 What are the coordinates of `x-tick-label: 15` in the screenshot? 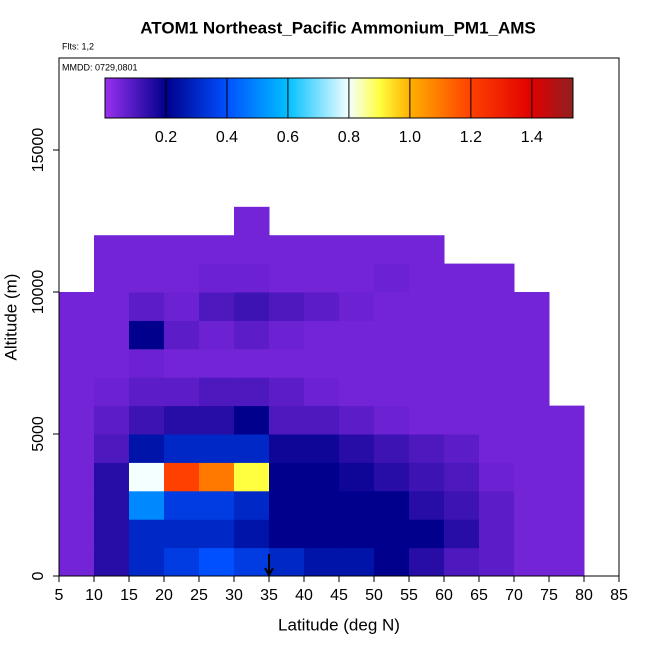 It's located at (129, 595).